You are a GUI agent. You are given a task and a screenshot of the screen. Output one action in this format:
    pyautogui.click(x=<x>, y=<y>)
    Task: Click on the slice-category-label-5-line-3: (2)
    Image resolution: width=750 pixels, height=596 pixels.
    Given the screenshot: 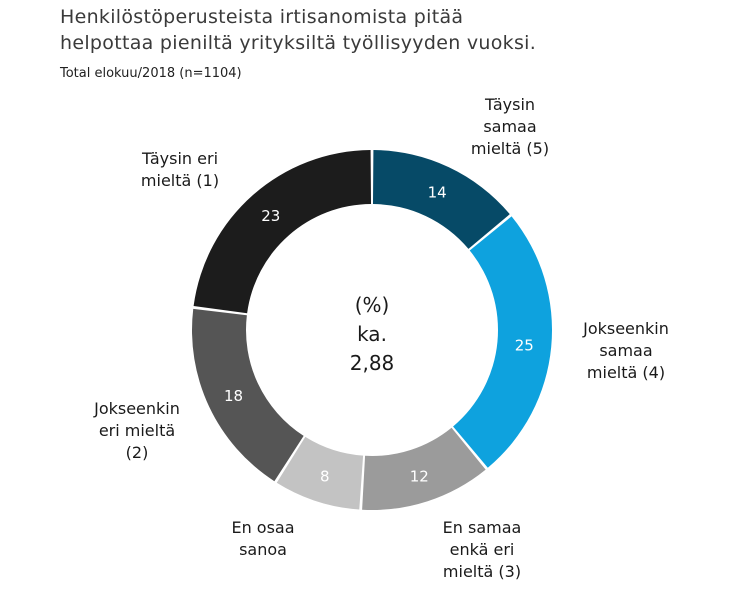 What is the action you would take?
    pyautogui.click(x=137, y=452)
    